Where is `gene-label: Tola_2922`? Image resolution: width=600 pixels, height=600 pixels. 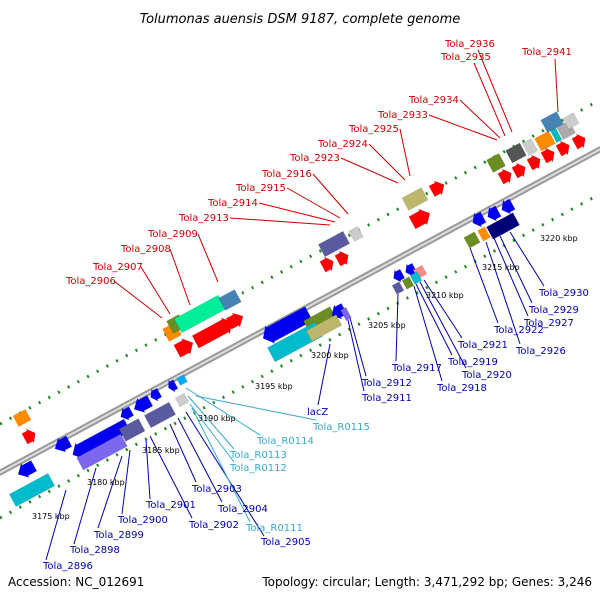 gene-label: Tola_2922 is located at coordinates (518, 330).